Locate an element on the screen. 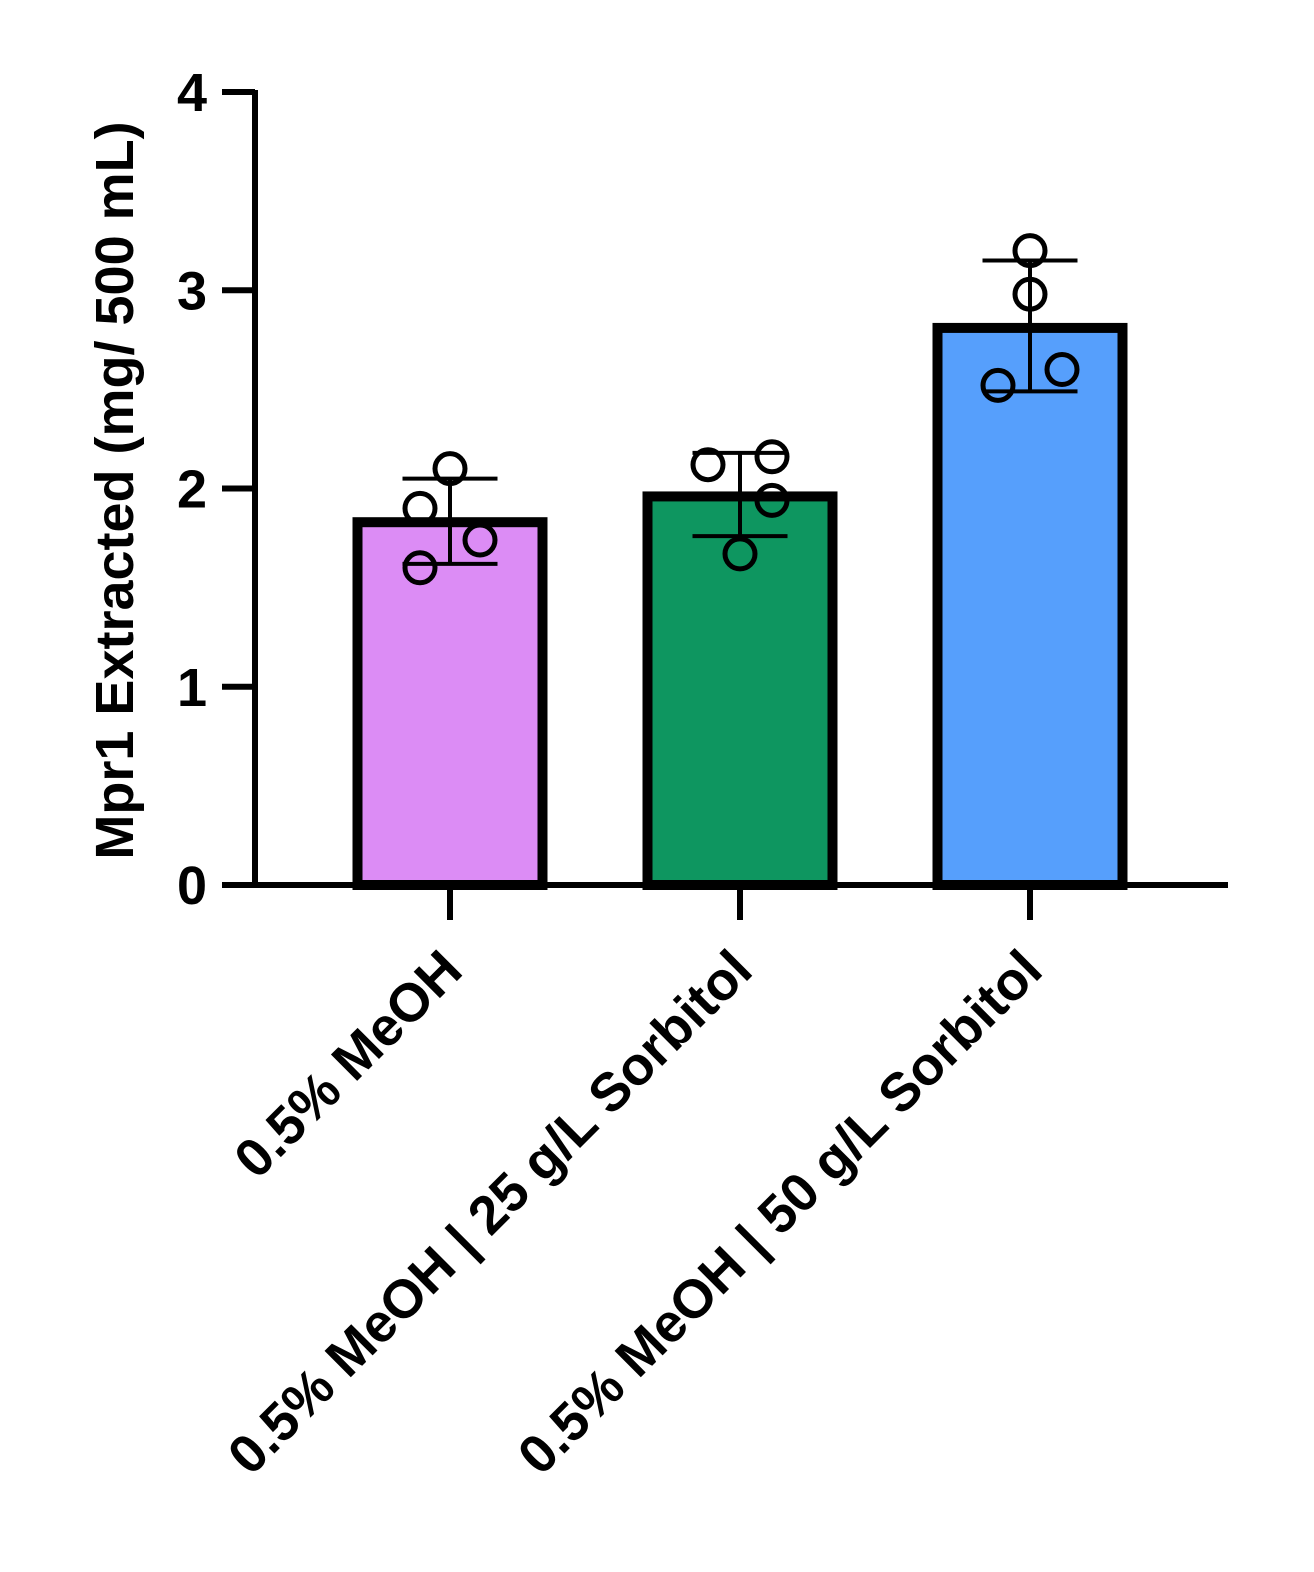  x-tick-label-2: 0.5% MeOH | 25 g/L Sorbitol is located at coordinates (490, 1212).